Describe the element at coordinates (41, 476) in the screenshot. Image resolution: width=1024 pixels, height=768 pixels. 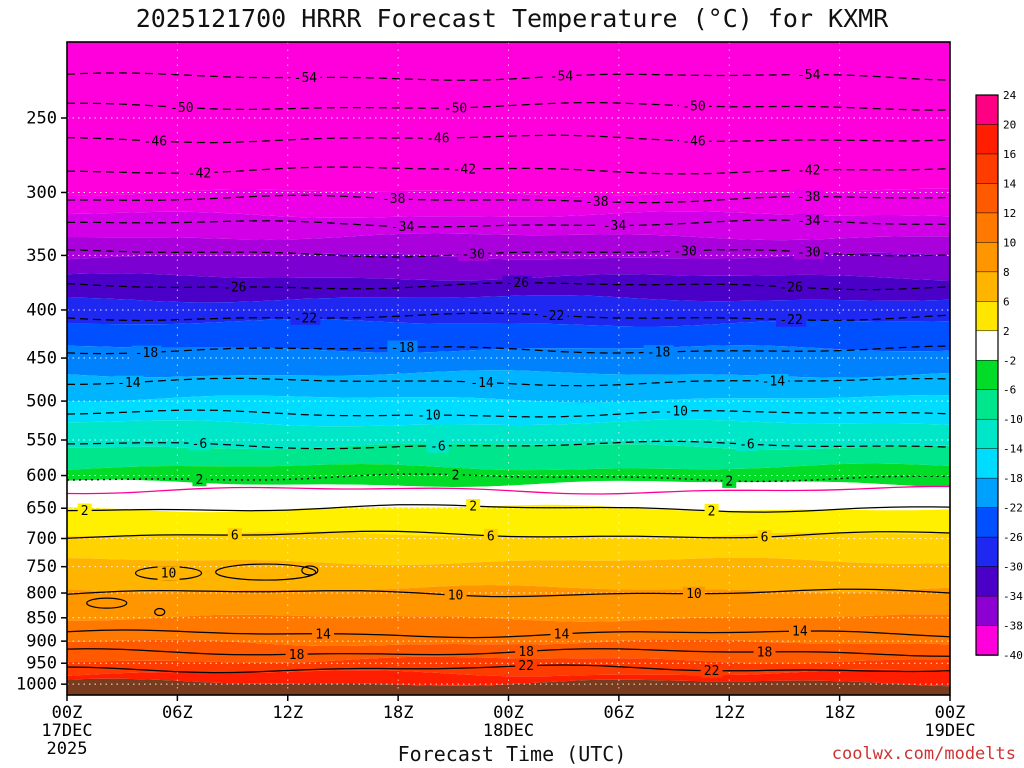
I see `svg-text: 600` at that location.